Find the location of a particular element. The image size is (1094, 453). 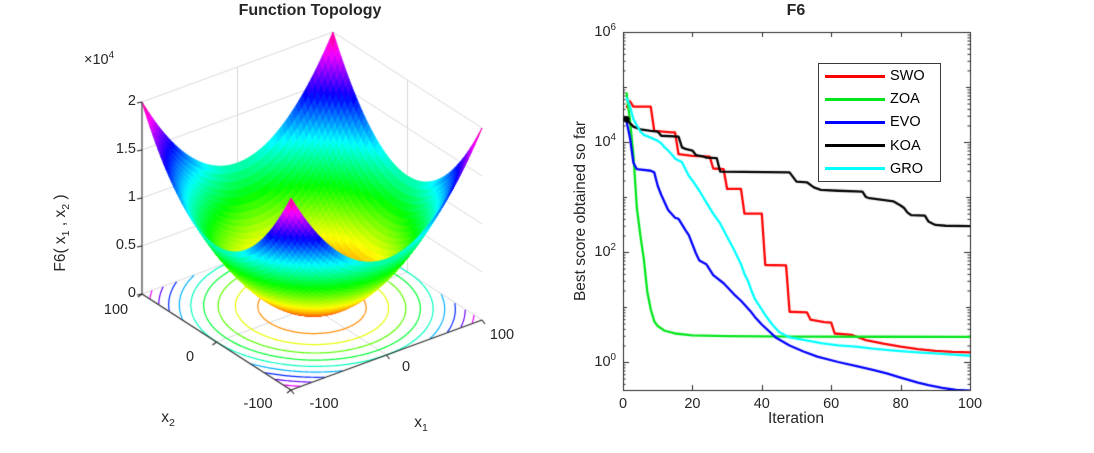

z-tick-label: 0 is located at coordinates (131, 293).